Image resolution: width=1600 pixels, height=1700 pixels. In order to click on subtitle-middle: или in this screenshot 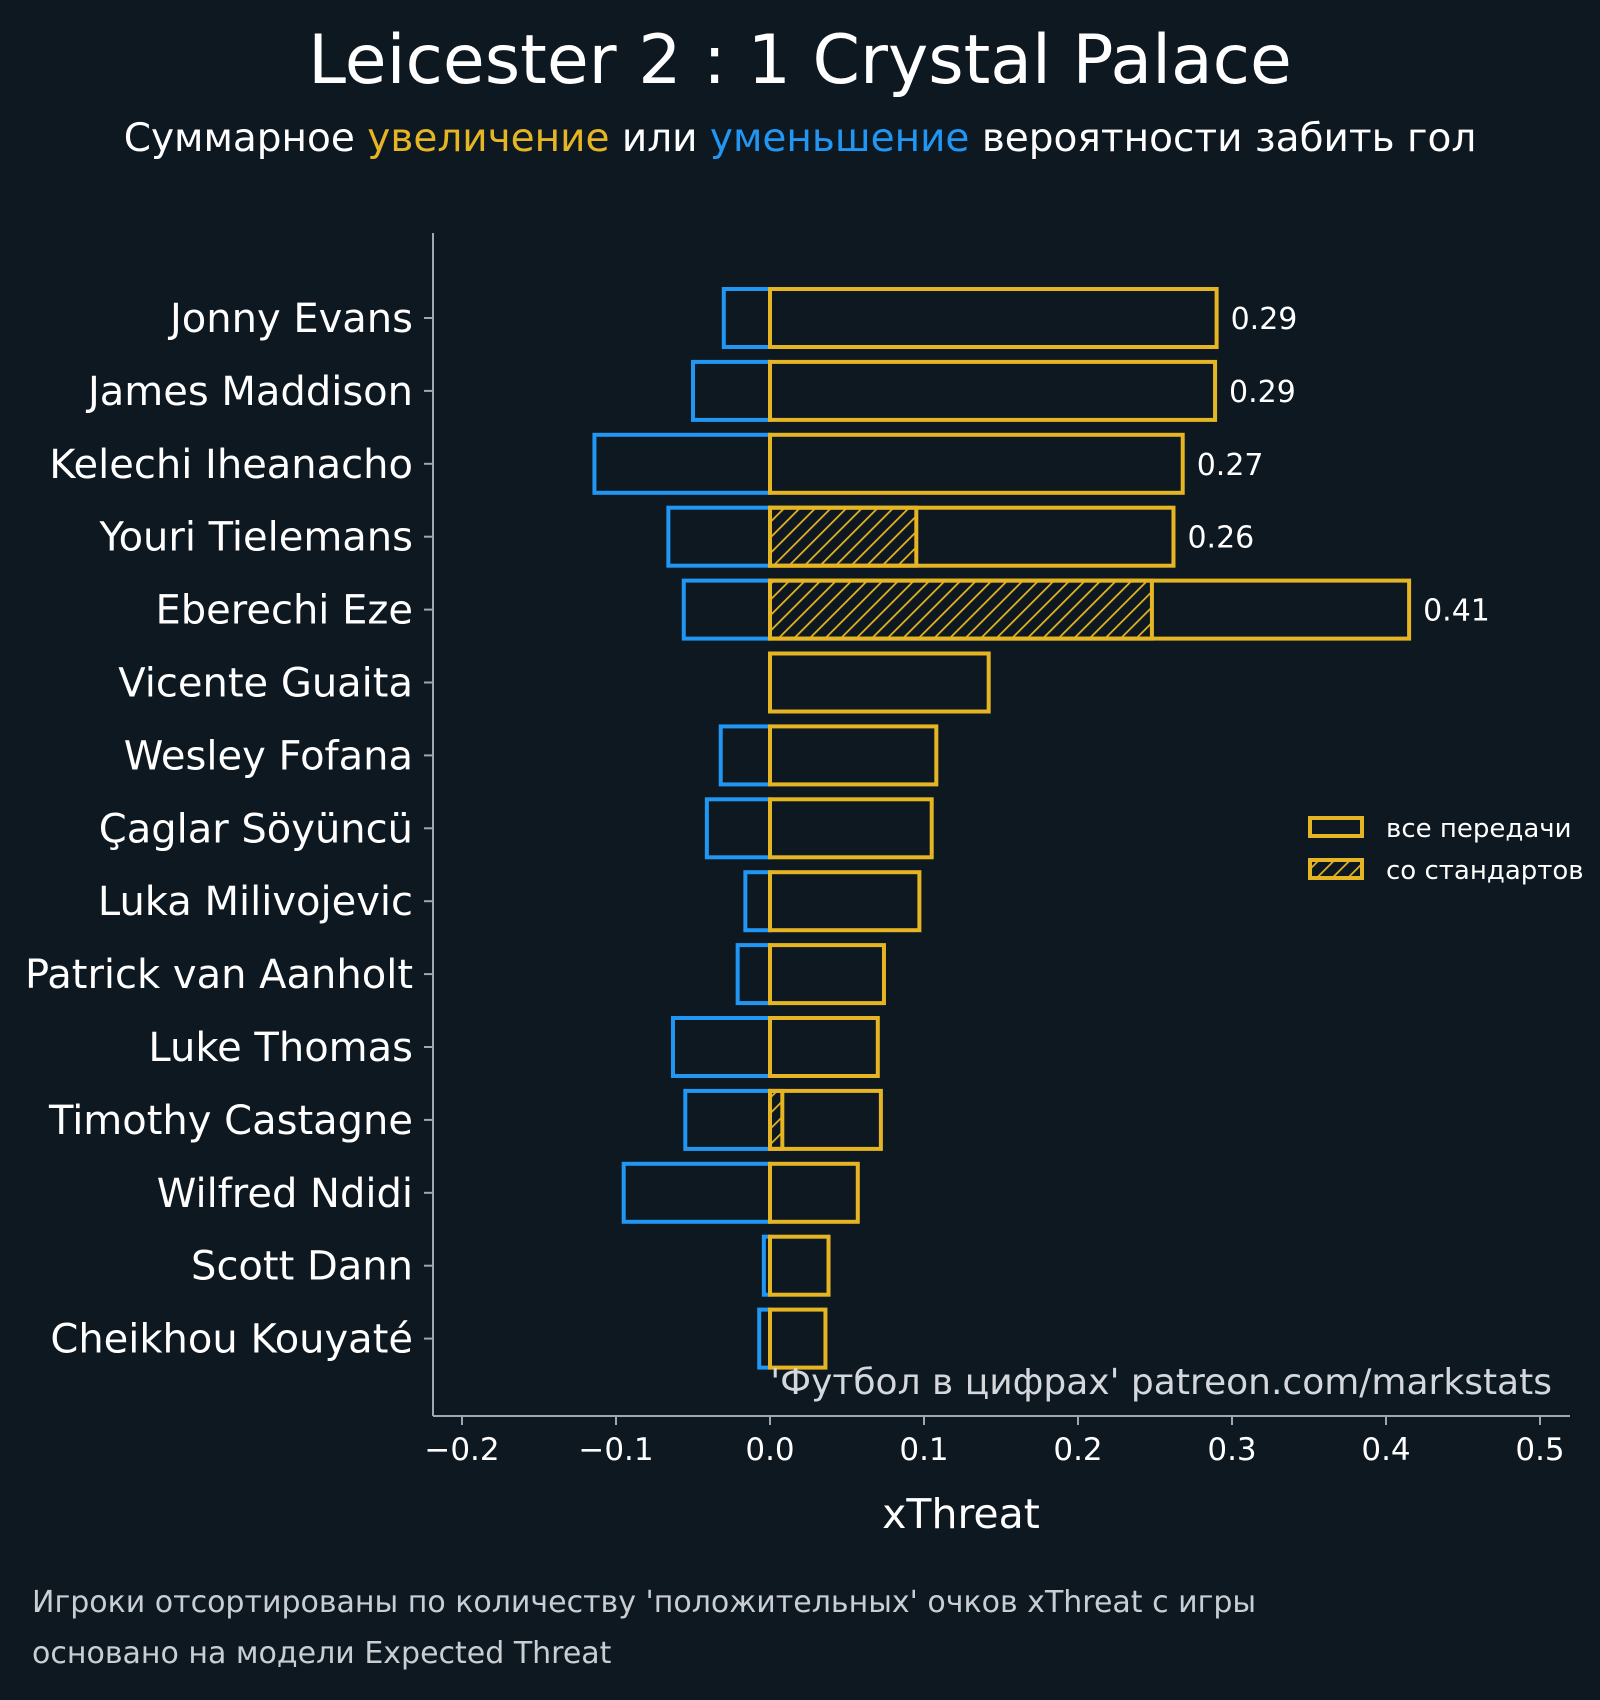, I will do `click(660, 138)`.